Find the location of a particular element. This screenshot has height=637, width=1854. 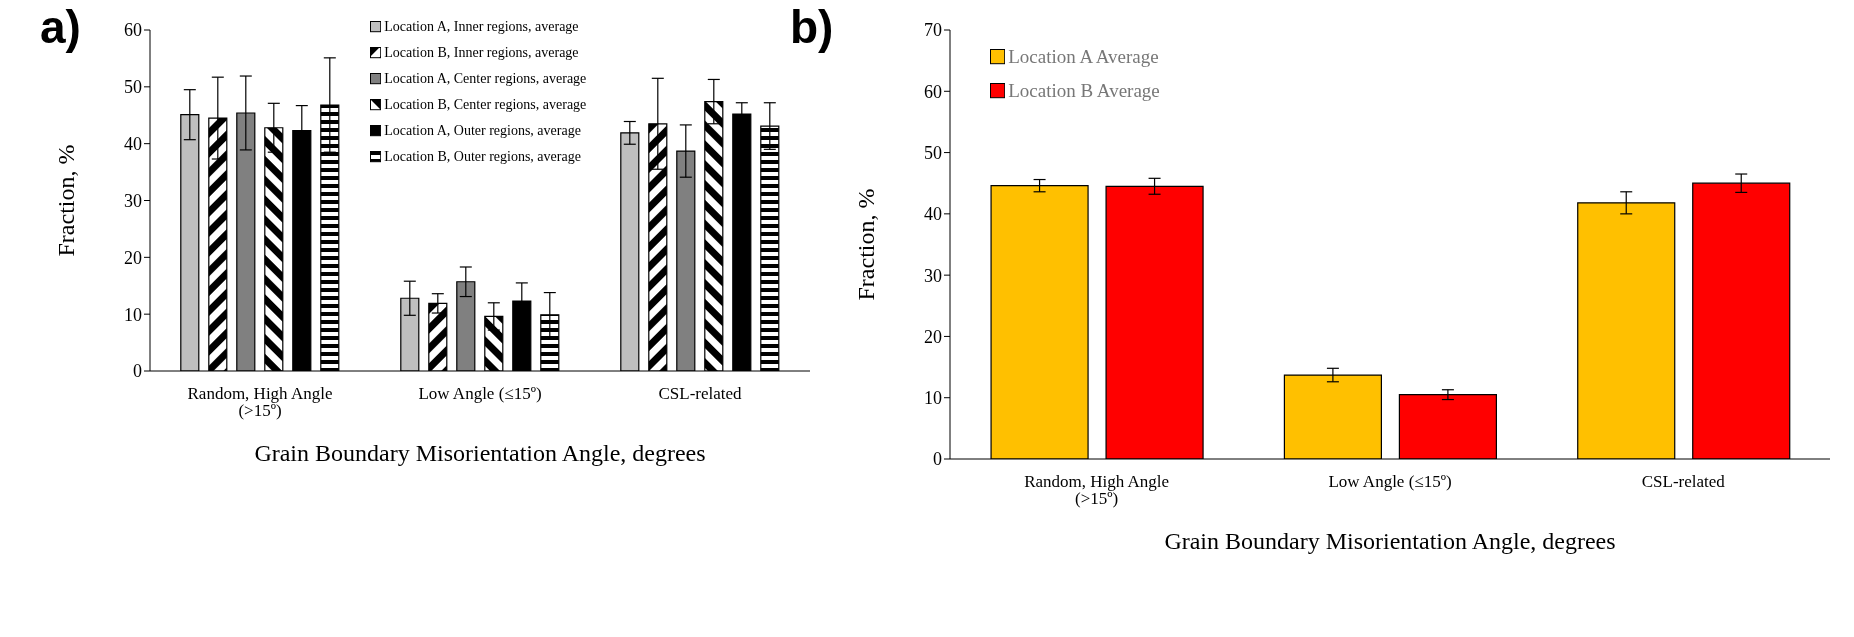

legend-label: Location B Average is located at coordinates (1084, 91).